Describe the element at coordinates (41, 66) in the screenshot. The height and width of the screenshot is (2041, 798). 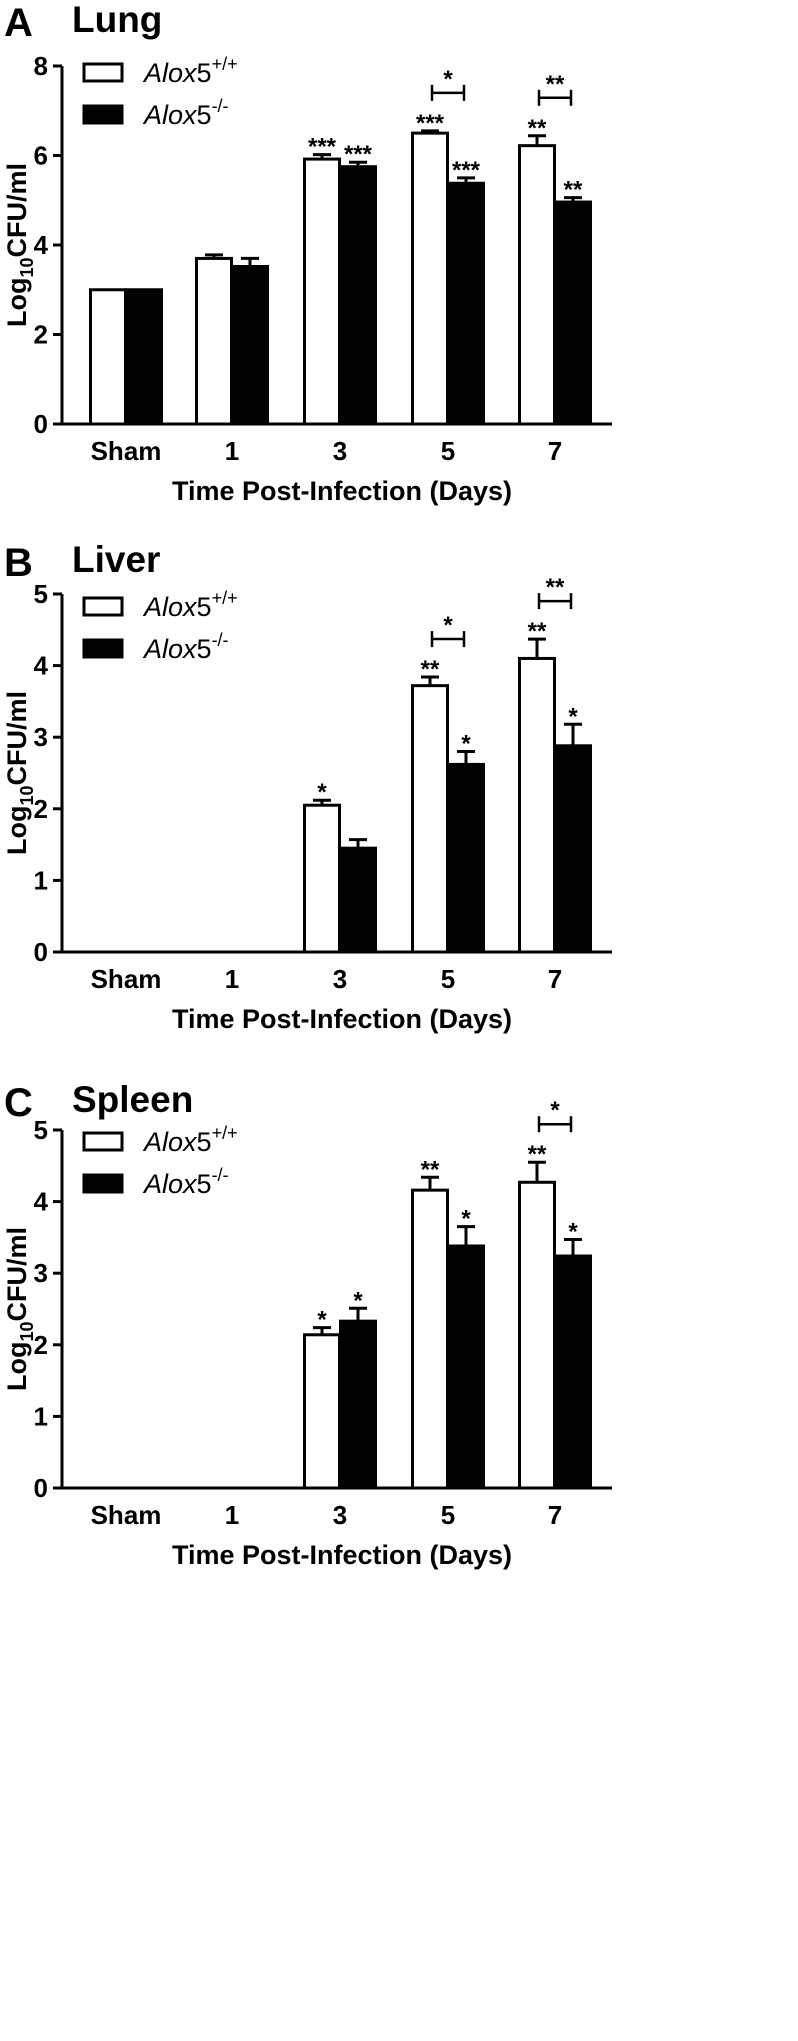
I see `y-tick-label: 8` at that location.